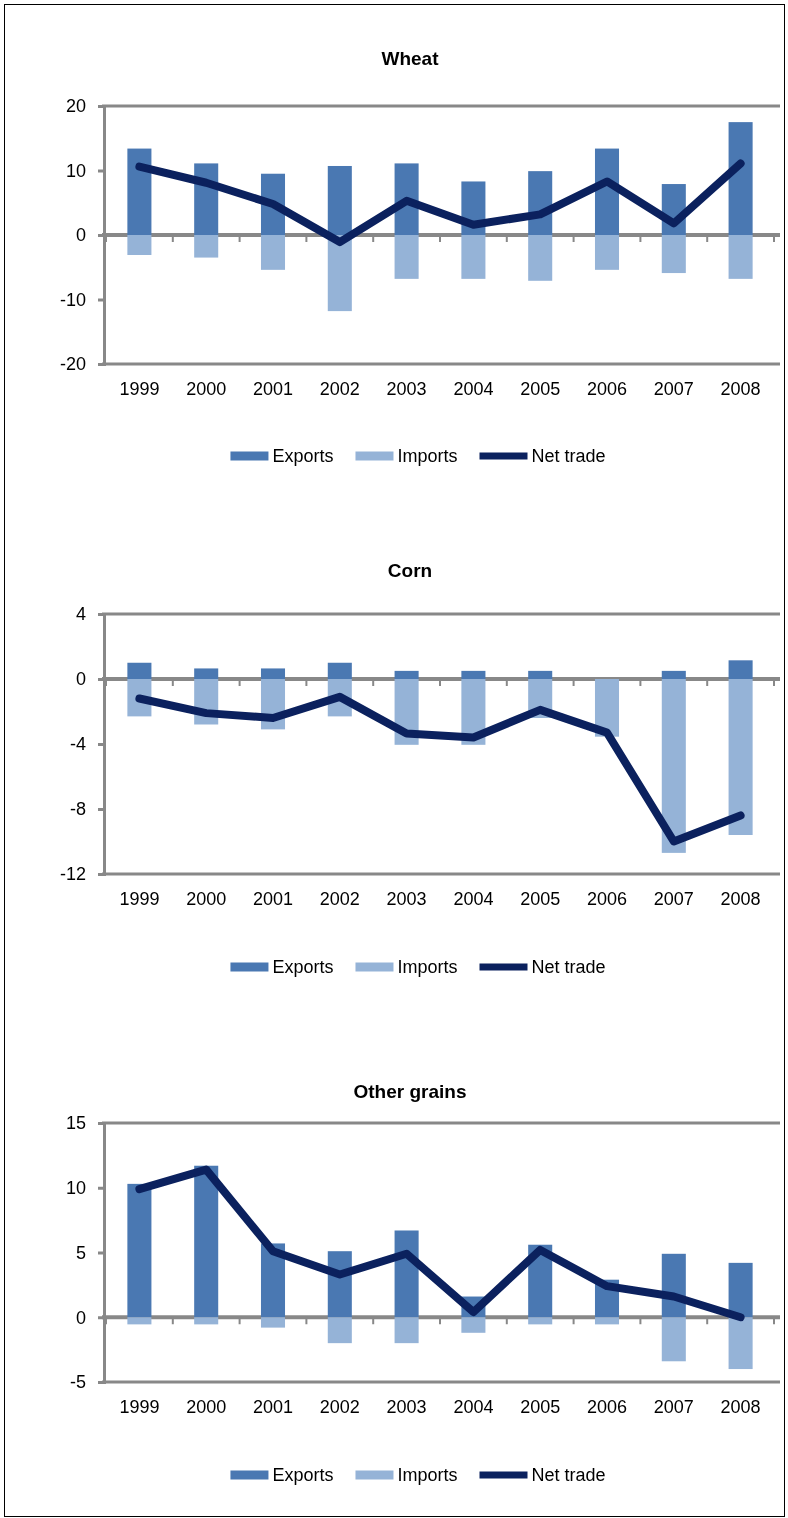 Image resolution: width=788 pixels, height=1518 pixels. What do you see at coordinates (80, 614) in the screenshot?
I see `y-tick-label: 4` at bounding box center [80, 614].